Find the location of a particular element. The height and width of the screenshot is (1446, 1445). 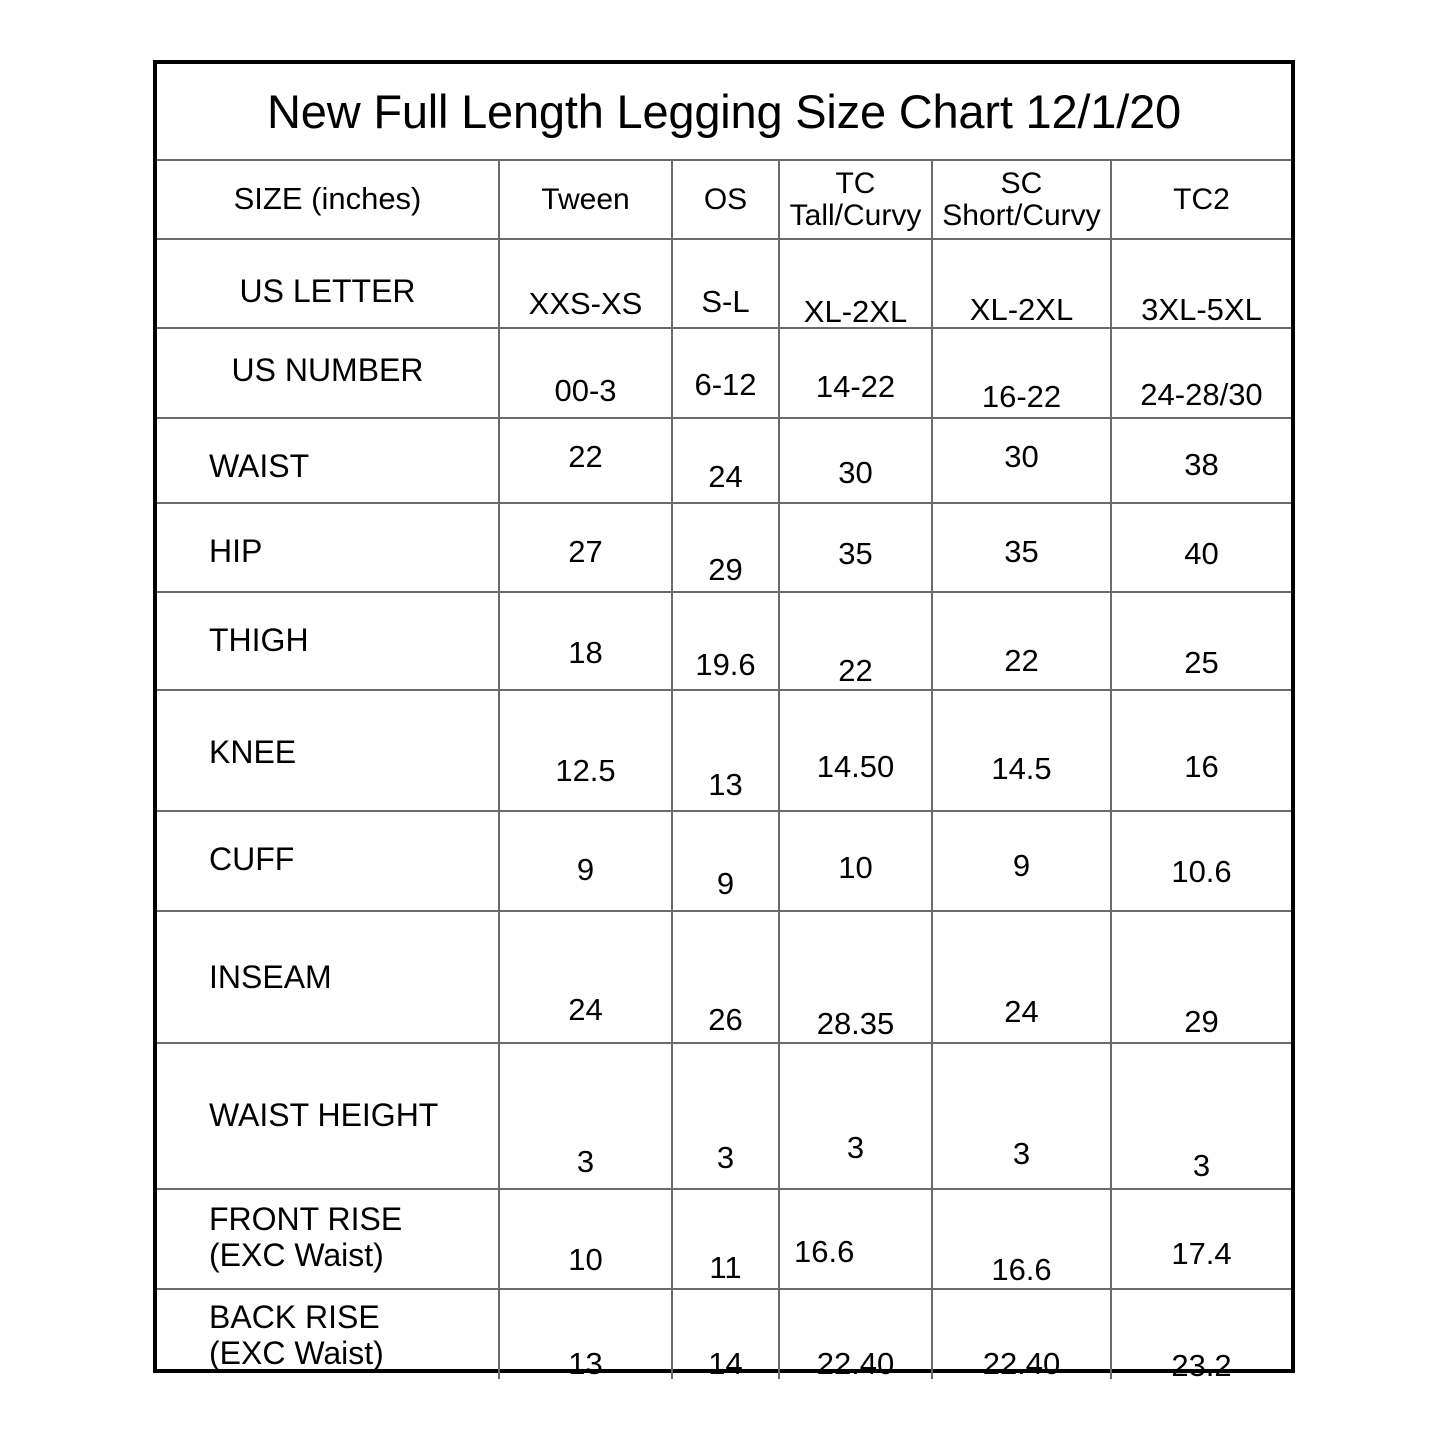

value-cell-os: 11 is located at coordinates (726, 1239).